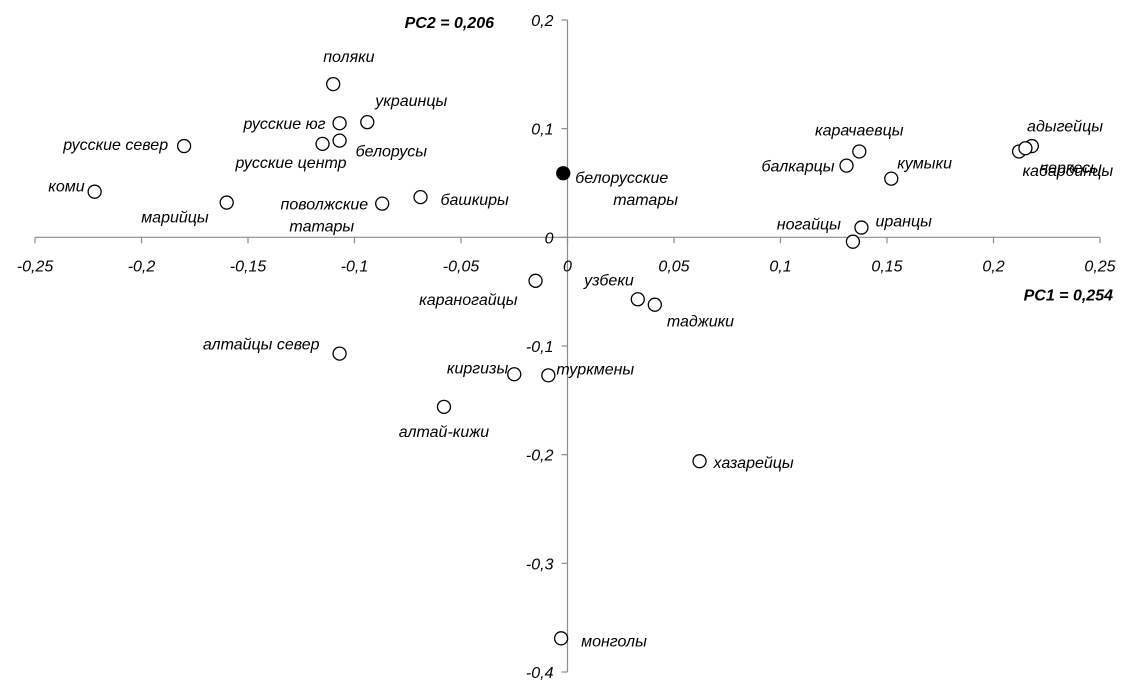  What do you see at coordinates (478, 368) in the screenshot?
I see `data-label: киргизы` at bounding box center [478, 368].